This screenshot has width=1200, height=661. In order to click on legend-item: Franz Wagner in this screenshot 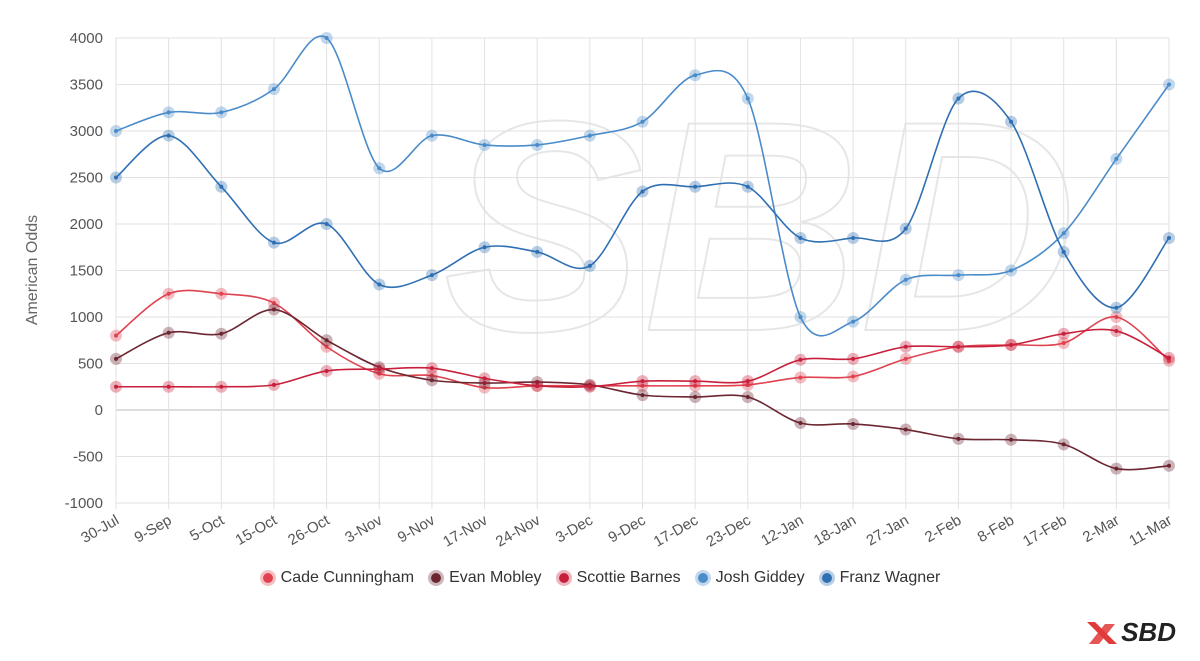, I will do `click(879, 578)`.